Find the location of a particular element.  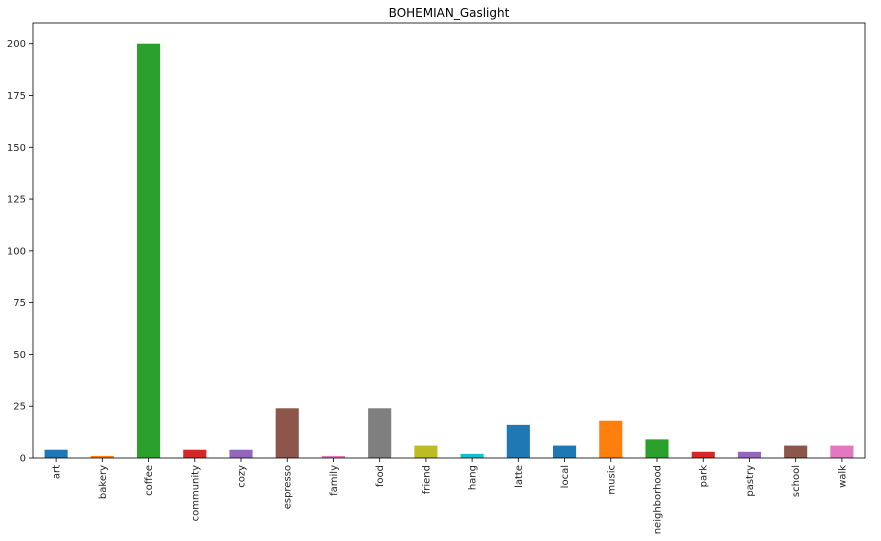

bar-school is located at coordinates (796, 451).